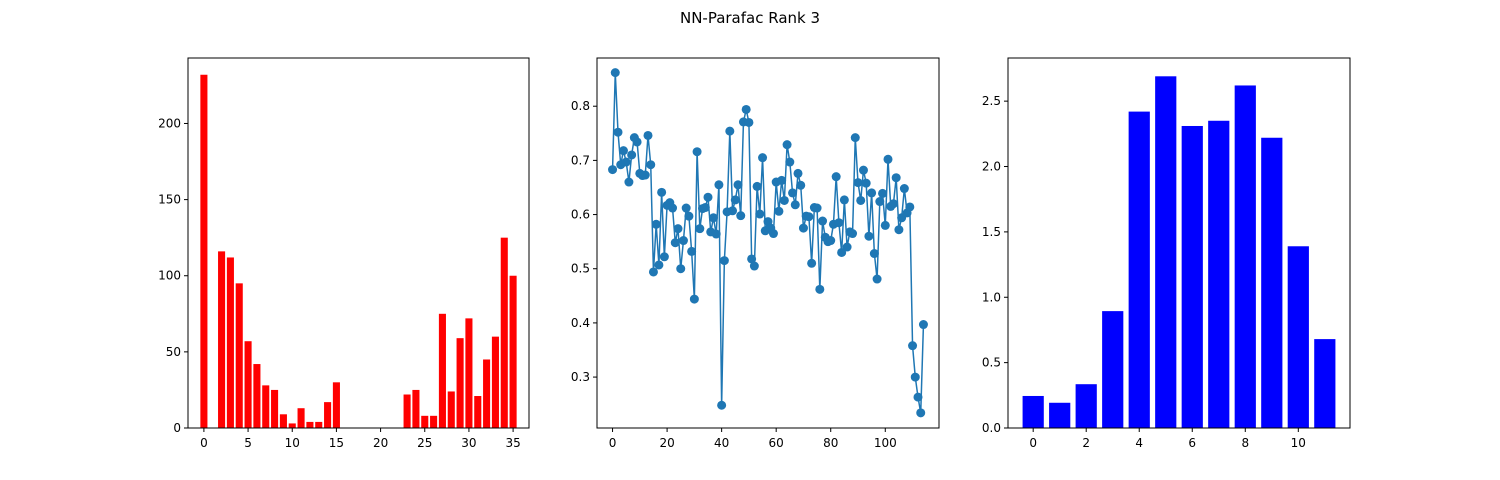 The width and height of the screenshot is (1500, 480). What do you see at coordinates (169, 200) in the screenshot?
I see `y-tick-label: 150` at bounding box center [169, 200].